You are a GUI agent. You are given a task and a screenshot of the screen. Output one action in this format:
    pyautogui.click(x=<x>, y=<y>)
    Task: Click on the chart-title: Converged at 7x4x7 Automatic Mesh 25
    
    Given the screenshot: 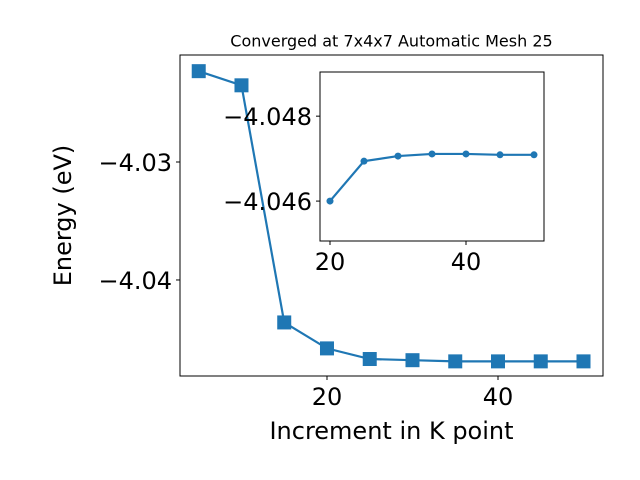 What is the action you would take?
    pyautogui.click(x=391, y=41)
    